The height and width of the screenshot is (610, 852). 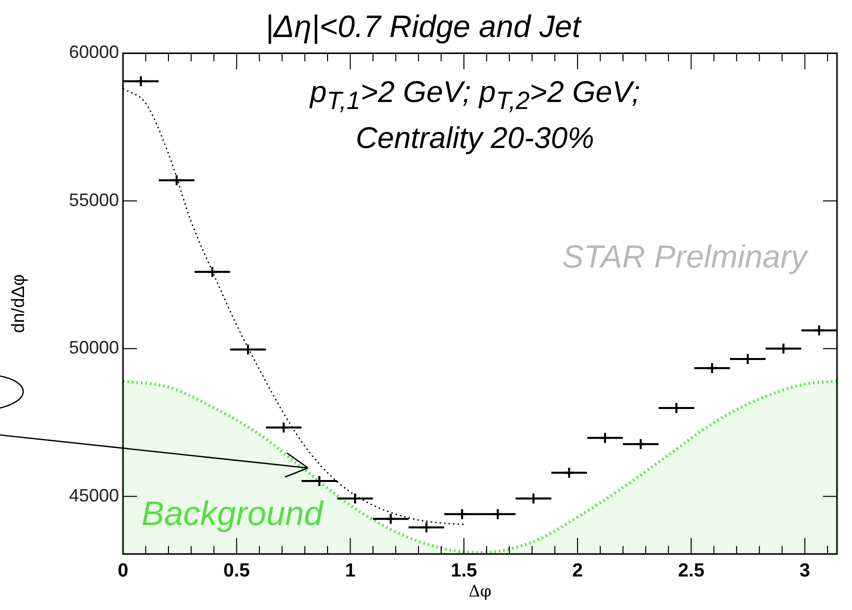 What do you see at coordinates (350, 571) in the screenshot?
I see `x-tick-label: 1` at bounding box center [350, 571].